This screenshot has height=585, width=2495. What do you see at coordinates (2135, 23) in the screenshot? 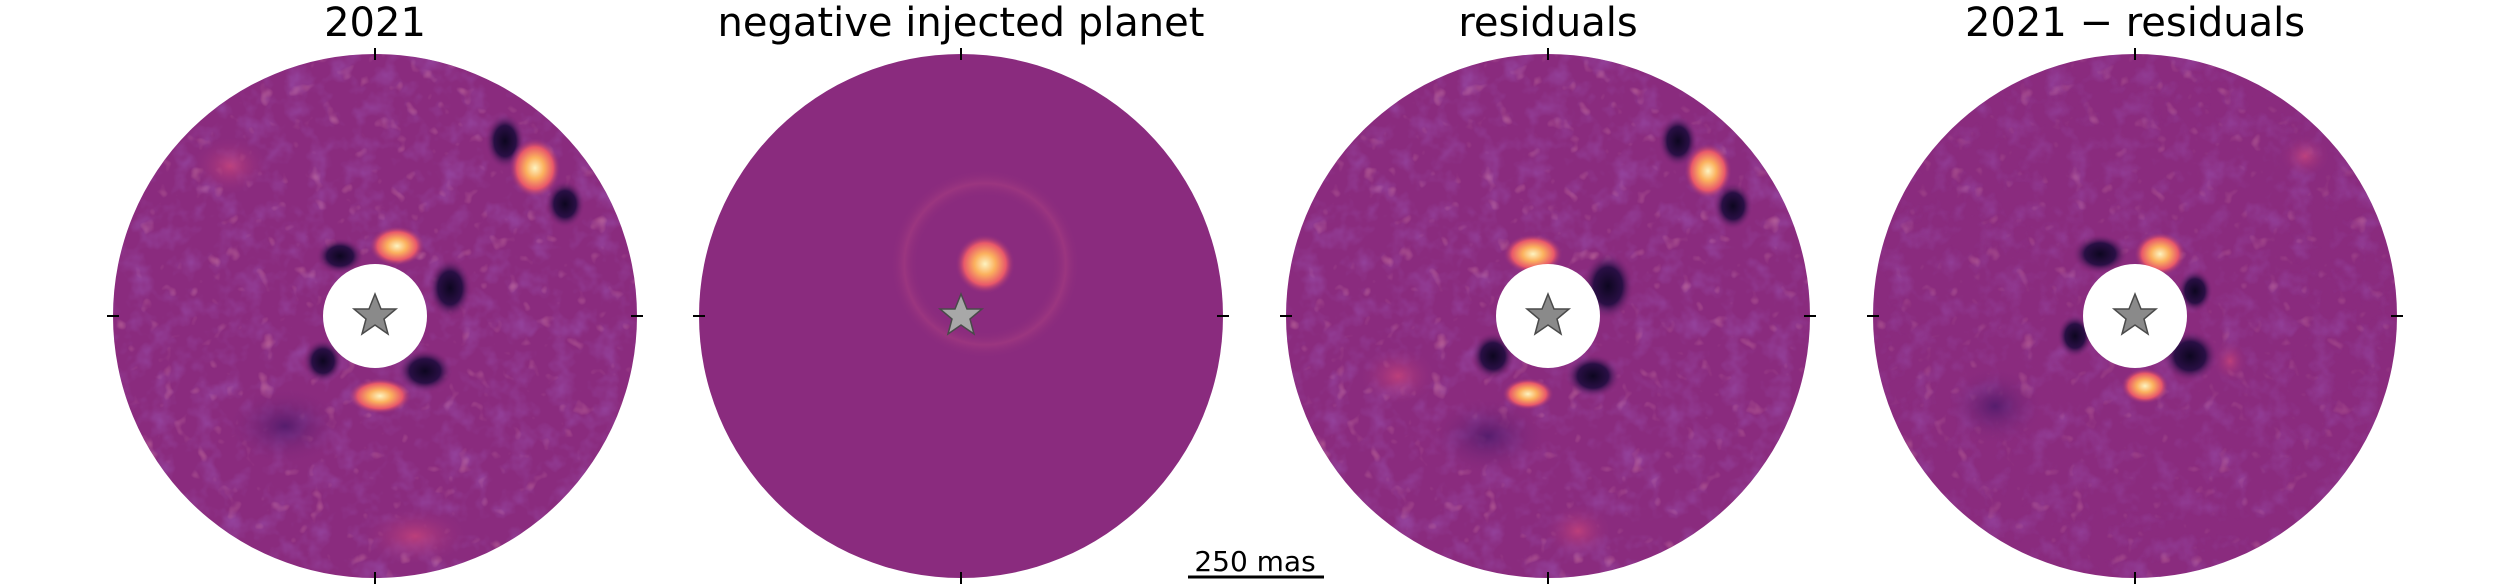
I see `panel-title: 2021 − residuals` at bounding box center [2135, 23].